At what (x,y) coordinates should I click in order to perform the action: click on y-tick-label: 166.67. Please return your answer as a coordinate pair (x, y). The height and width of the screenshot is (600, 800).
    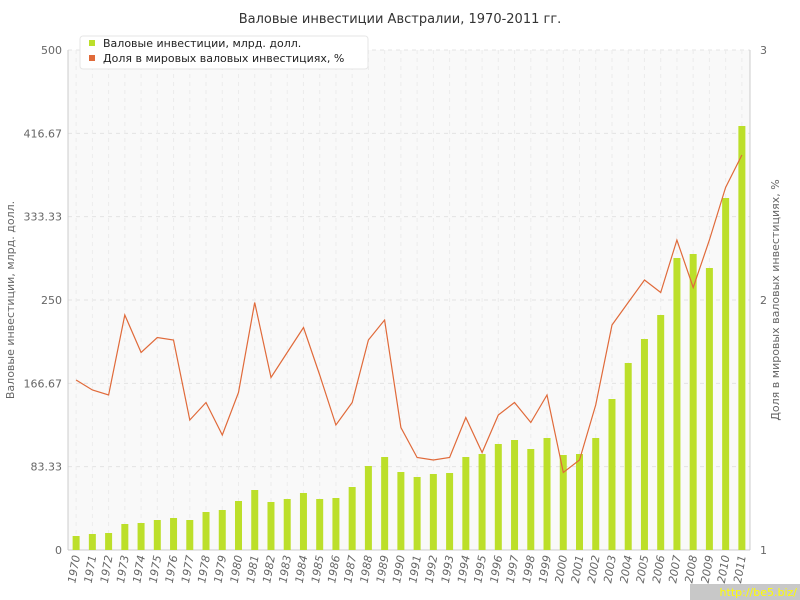
    Looking at the image, I should click on (43, 383).